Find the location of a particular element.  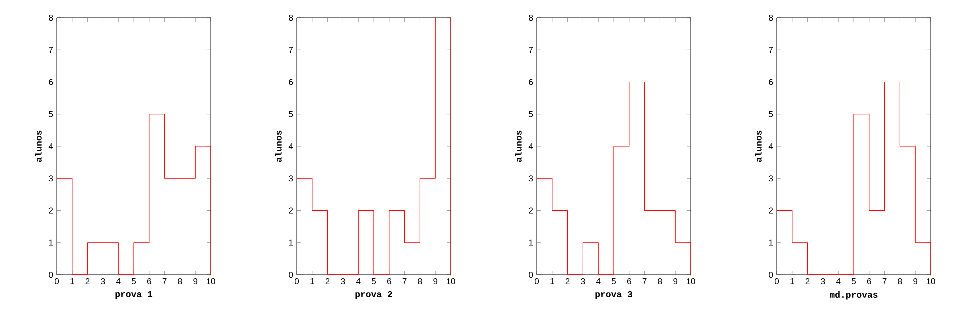

x-axis-title: md.provas is located at coordinates (854, 295).